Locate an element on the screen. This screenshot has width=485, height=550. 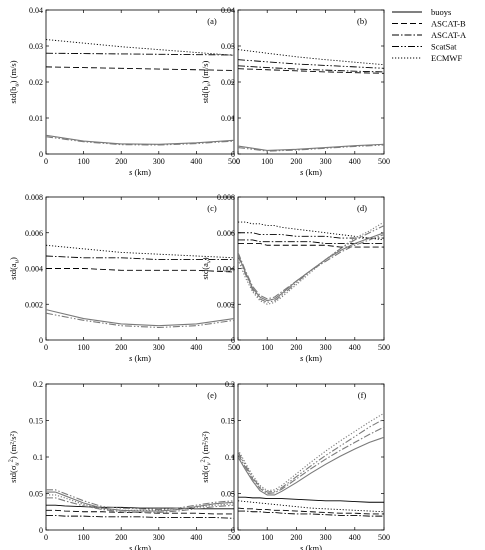
panel-label: (d) is located at coordinates (362, 208).